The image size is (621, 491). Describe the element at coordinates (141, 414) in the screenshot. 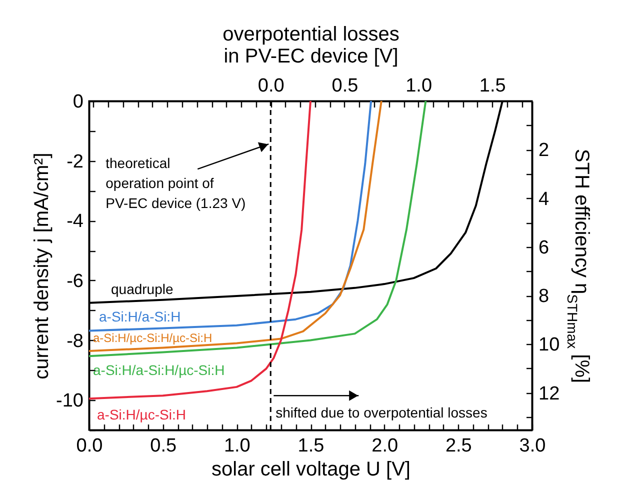

I see `series-label: a-Si:H/µc-Si:H` at that location.